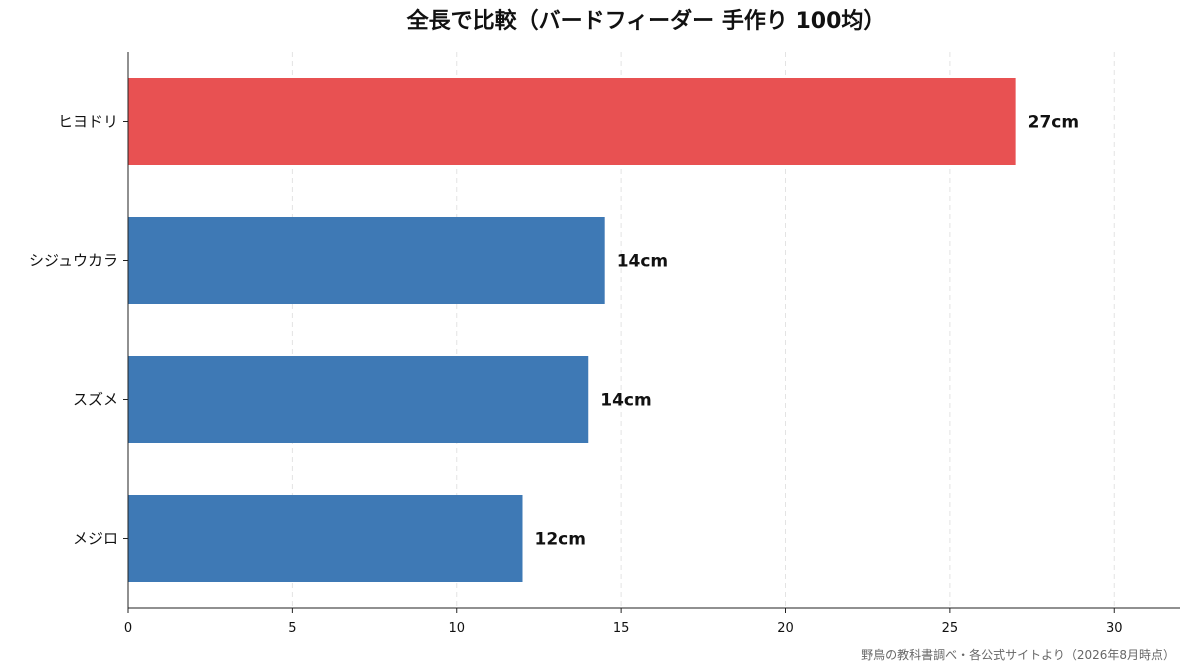 The image size is (1193, 672). What do you see at coordinates (621, 628) in the screenshot?
I see `x-tick-label-3: 15` at bounding box center [621, 628].